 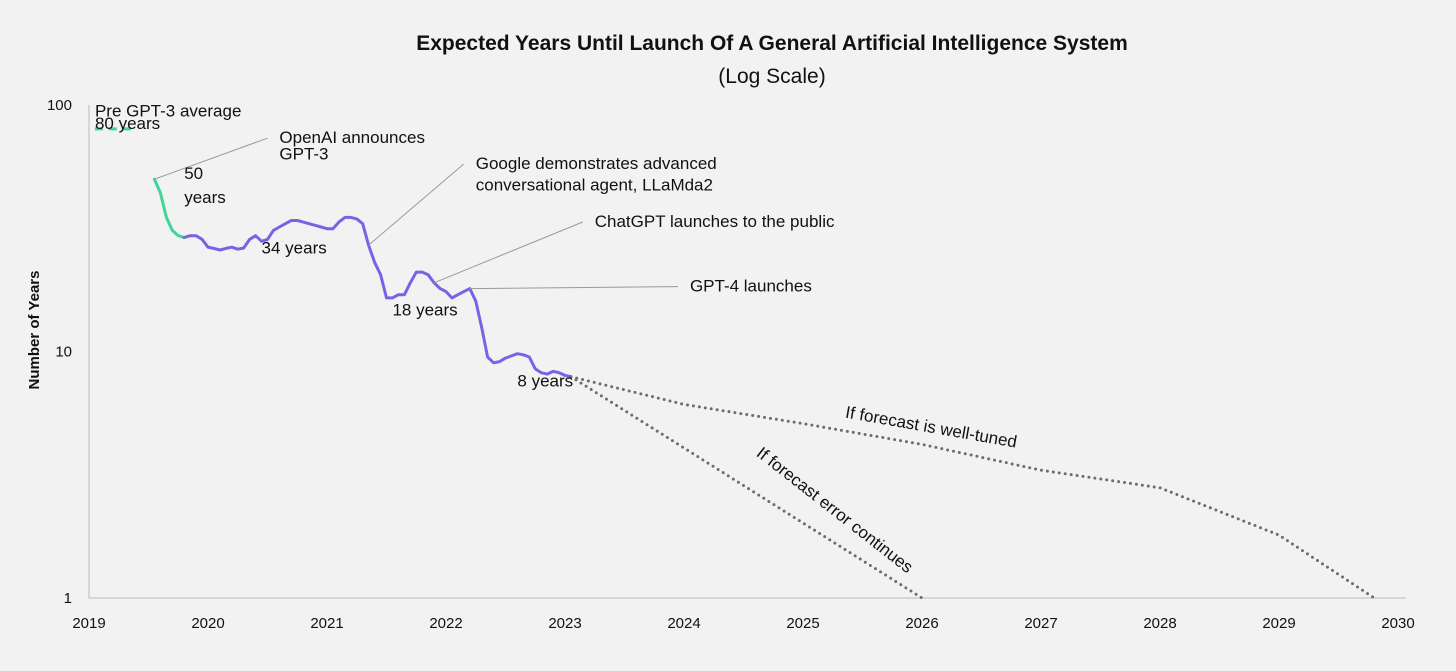 I want to click on x-tick-label: 2026, so click(x=921, y=623).